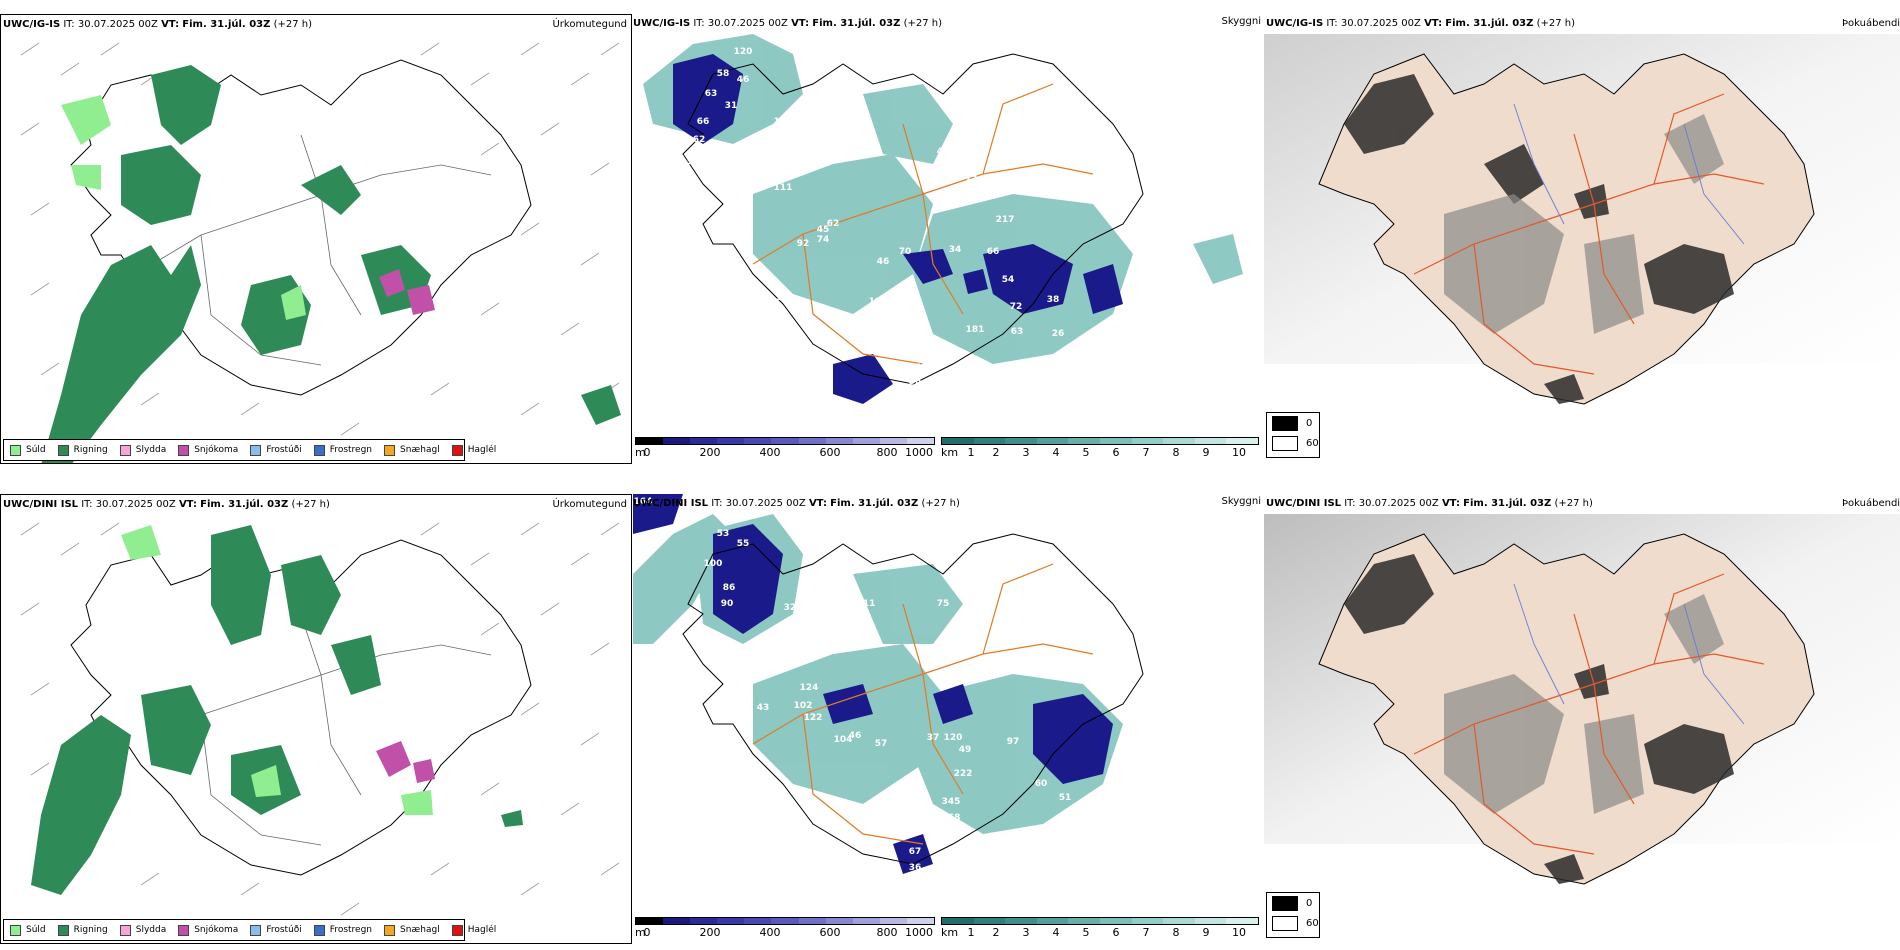  I want to click on cloud-base-label: 69, so click(791, 658).